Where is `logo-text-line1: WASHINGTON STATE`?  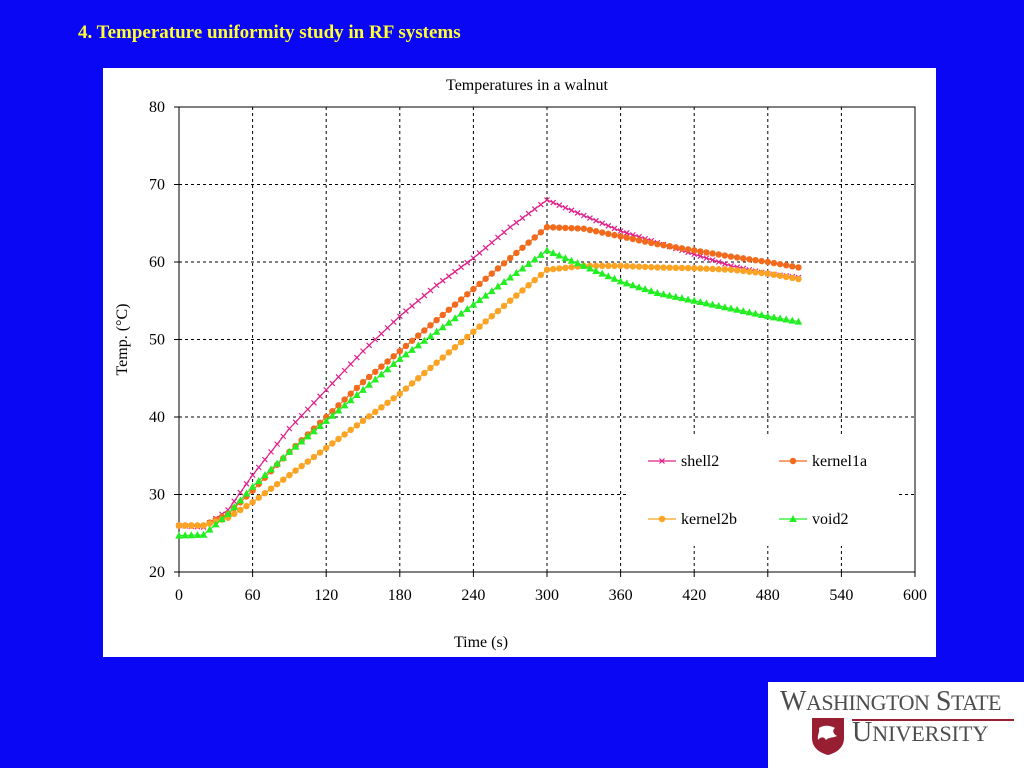
logo-text-line1: WASHINGTON STATE is located at coordinates (890, 701).